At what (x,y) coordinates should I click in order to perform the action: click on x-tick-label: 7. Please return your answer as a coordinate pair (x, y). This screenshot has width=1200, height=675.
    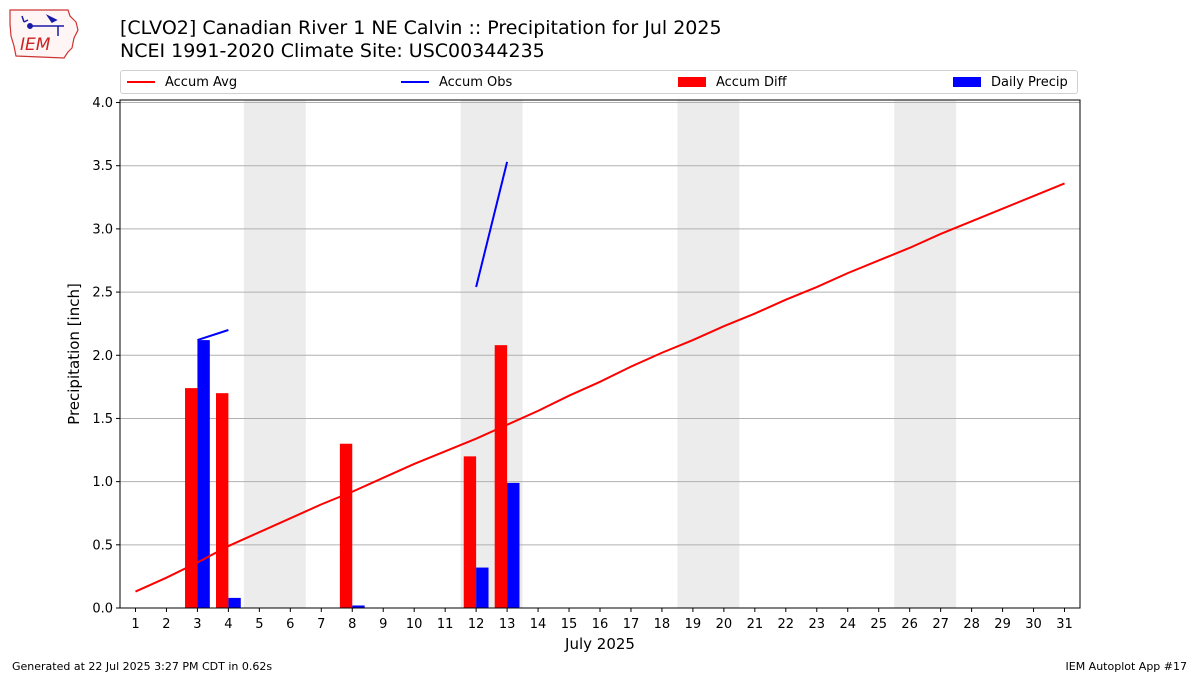
    Looking at the image, I should click on (321, 624).